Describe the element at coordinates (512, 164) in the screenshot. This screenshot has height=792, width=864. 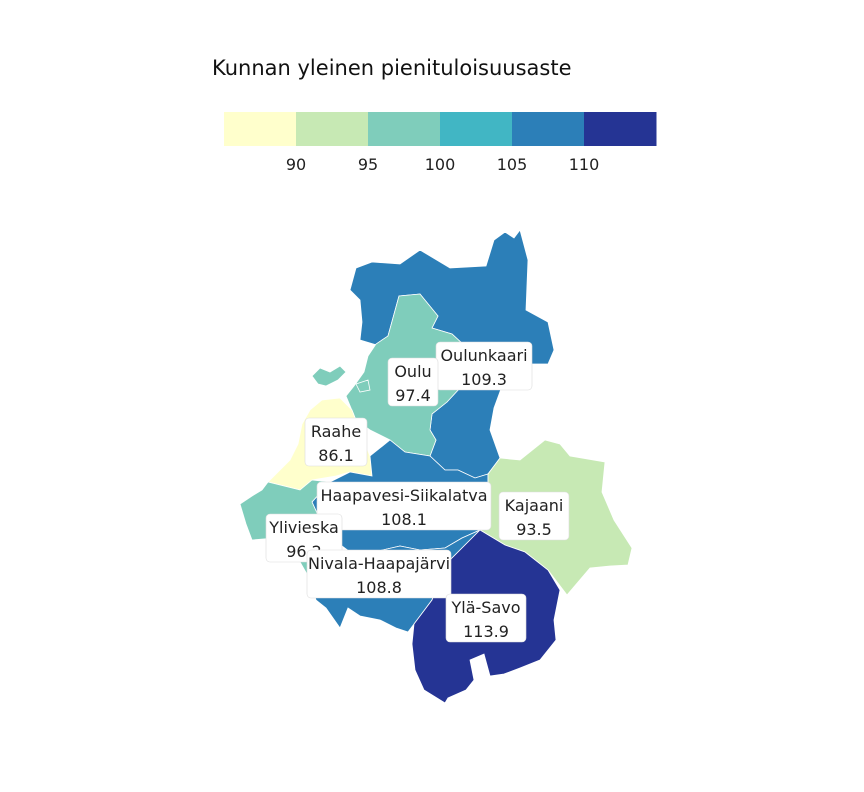
I see `legend-tick-label: 105` at that location.